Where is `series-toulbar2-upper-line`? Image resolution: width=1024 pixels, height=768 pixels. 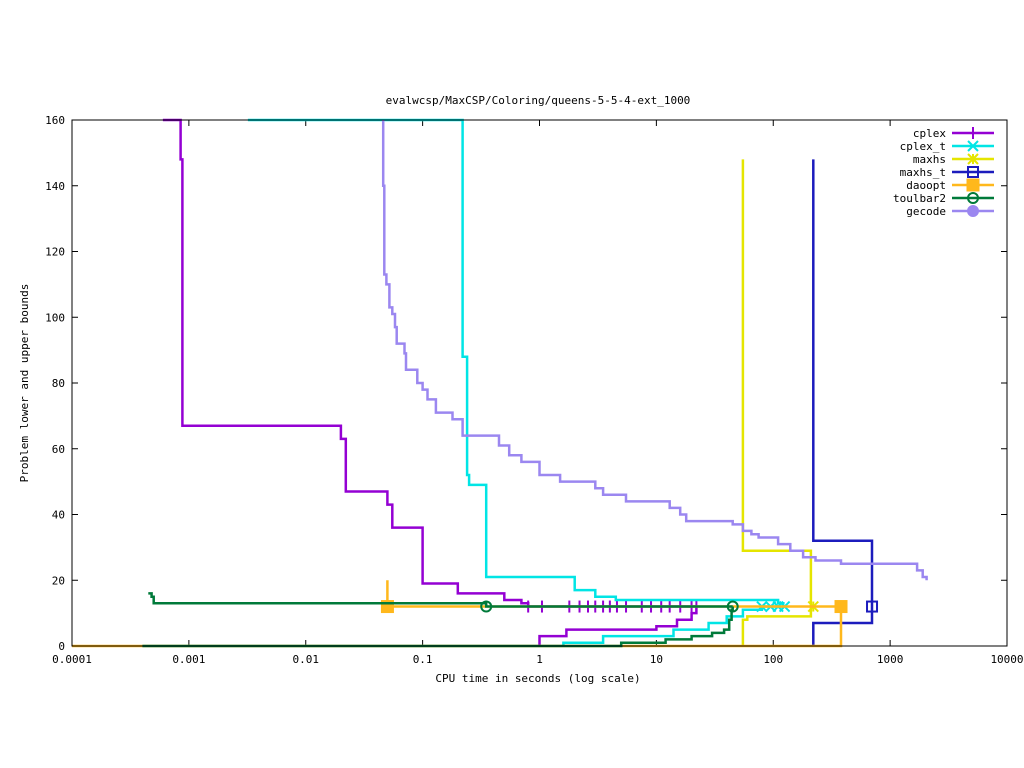
series-toulbar2-upper-line is located at coordinates (440, 600).